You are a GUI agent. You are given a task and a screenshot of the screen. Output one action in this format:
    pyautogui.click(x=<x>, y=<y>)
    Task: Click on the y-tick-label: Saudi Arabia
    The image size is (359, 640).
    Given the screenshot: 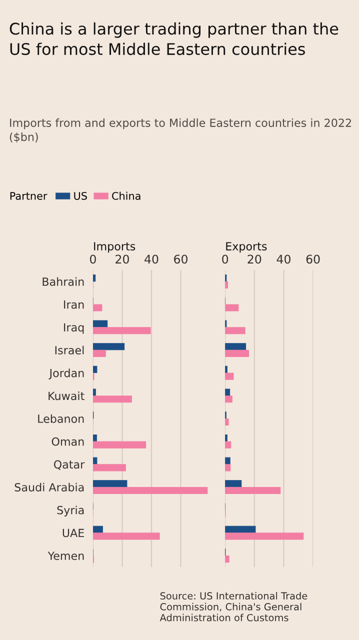 What is the action you would take?
    pyautogui.click(x=49, y=487)
    